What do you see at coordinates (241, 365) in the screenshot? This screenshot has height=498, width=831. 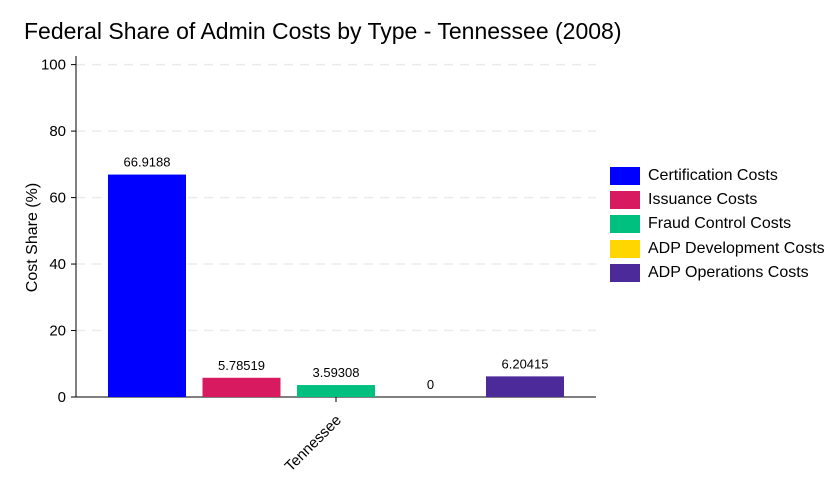 I see `data-label-2: 5.78519` at bounding box center [241, 365].